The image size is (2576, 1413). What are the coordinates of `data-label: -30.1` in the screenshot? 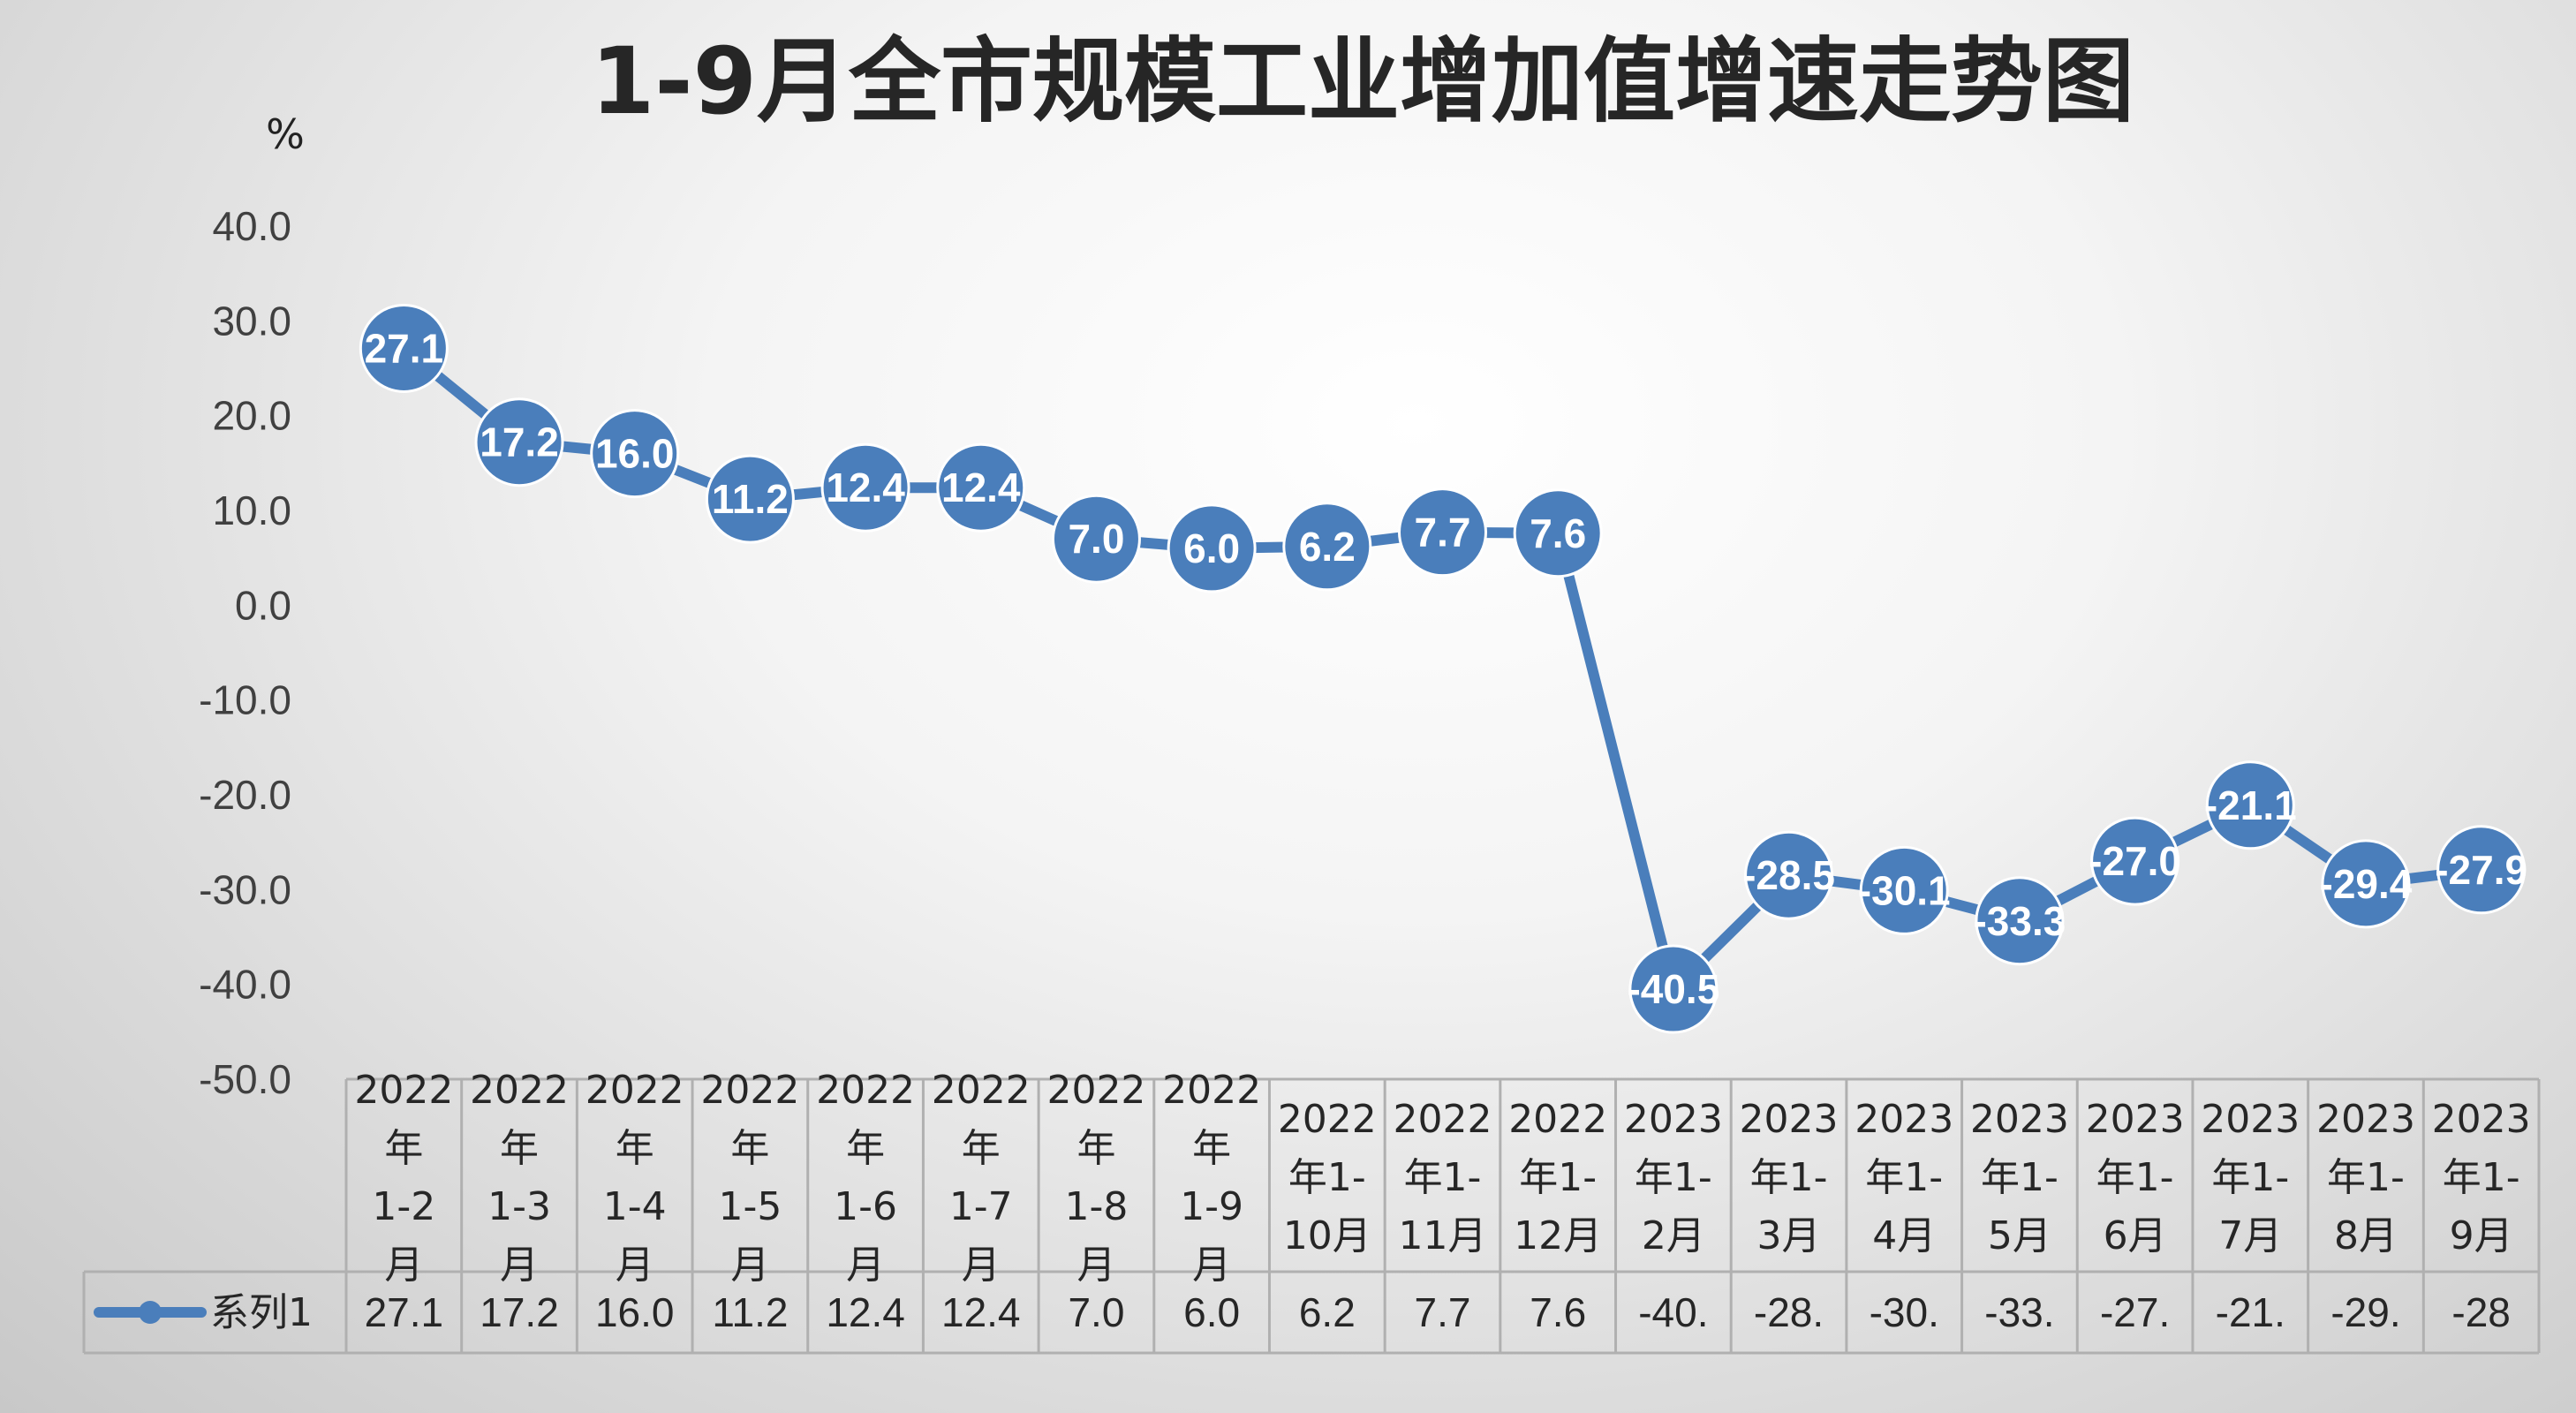 It's located at (1904, 890).